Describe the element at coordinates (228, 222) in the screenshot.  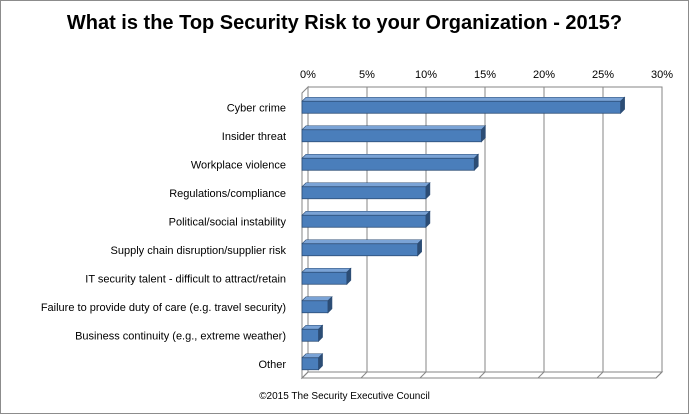
I see `y-tick-label: Political/social instability` at that location.